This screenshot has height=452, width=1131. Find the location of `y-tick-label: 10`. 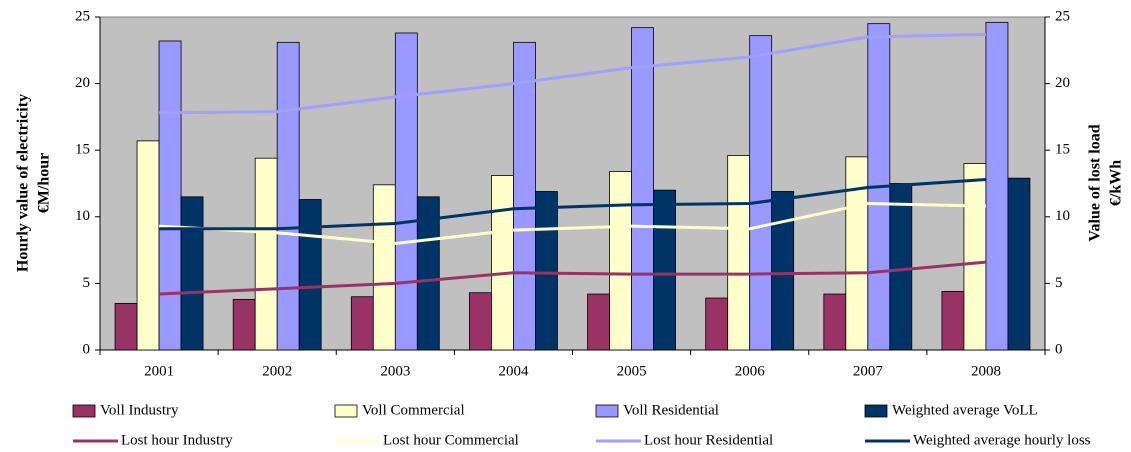

y-tick-label: 10 is located at coordinates (82, 216).